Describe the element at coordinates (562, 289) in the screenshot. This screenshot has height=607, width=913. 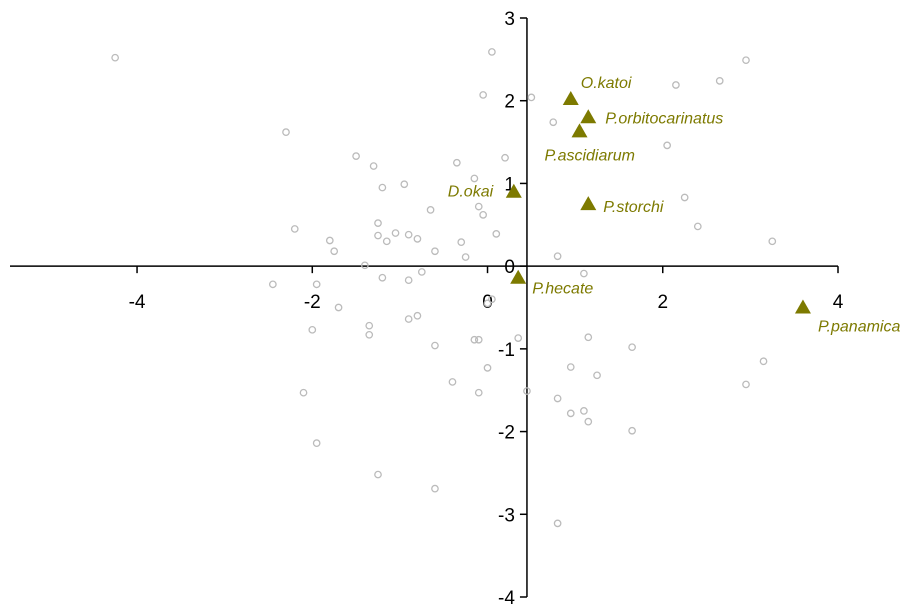
I see `species-label: P.hecate` at that location.